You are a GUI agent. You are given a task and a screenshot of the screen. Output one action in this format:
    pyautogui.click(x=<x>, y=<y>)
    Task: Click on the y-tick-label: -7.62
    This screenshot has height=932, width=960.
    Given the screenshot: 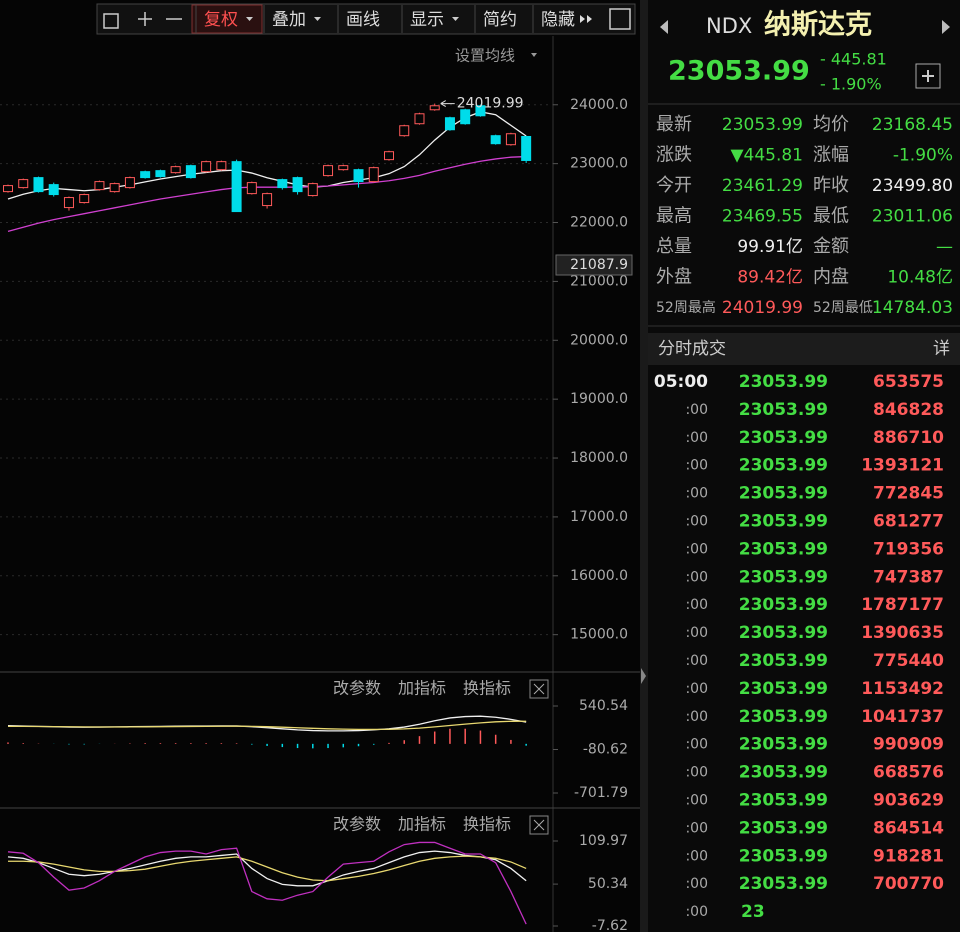 What is the action you would take?
    pyautogui.click(x=610, y=925)
    